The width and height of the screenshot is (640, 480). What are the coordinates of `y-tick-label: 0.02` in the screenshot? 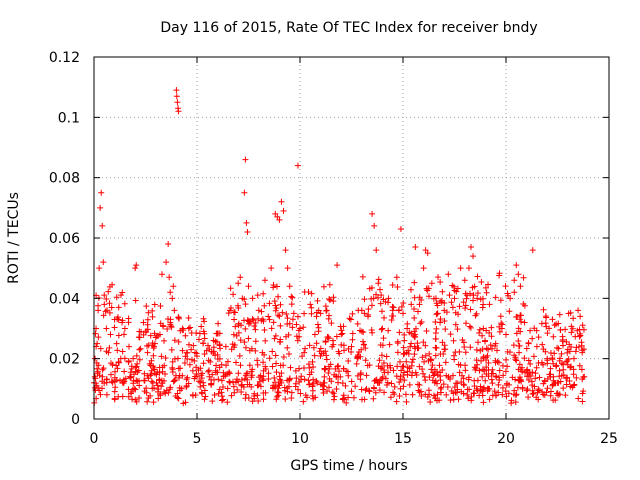 It's located at (64, 360).